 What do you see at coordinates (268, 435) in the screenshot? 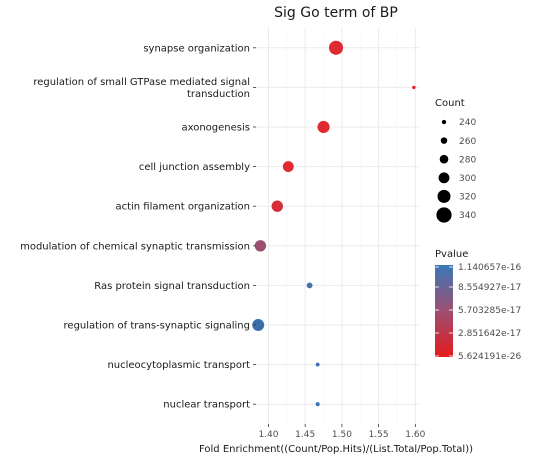
I see `x-tick-label: 1.40` at bounding box center [268, 435].